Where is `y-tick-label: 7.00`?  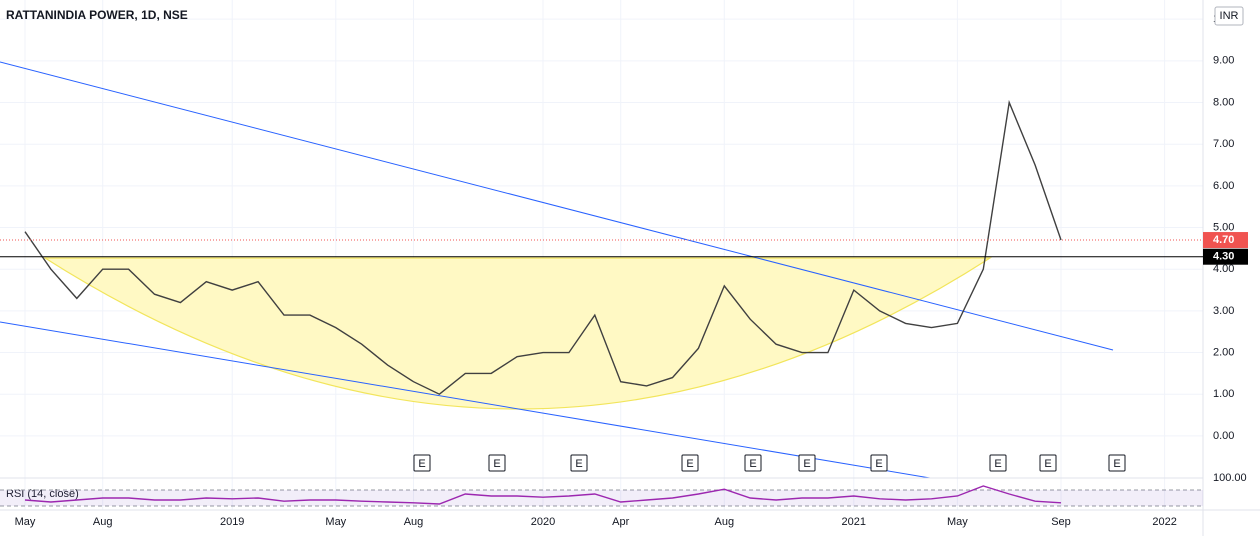
y-tick-label: 7.00 is located at coordinates (1223, 144).